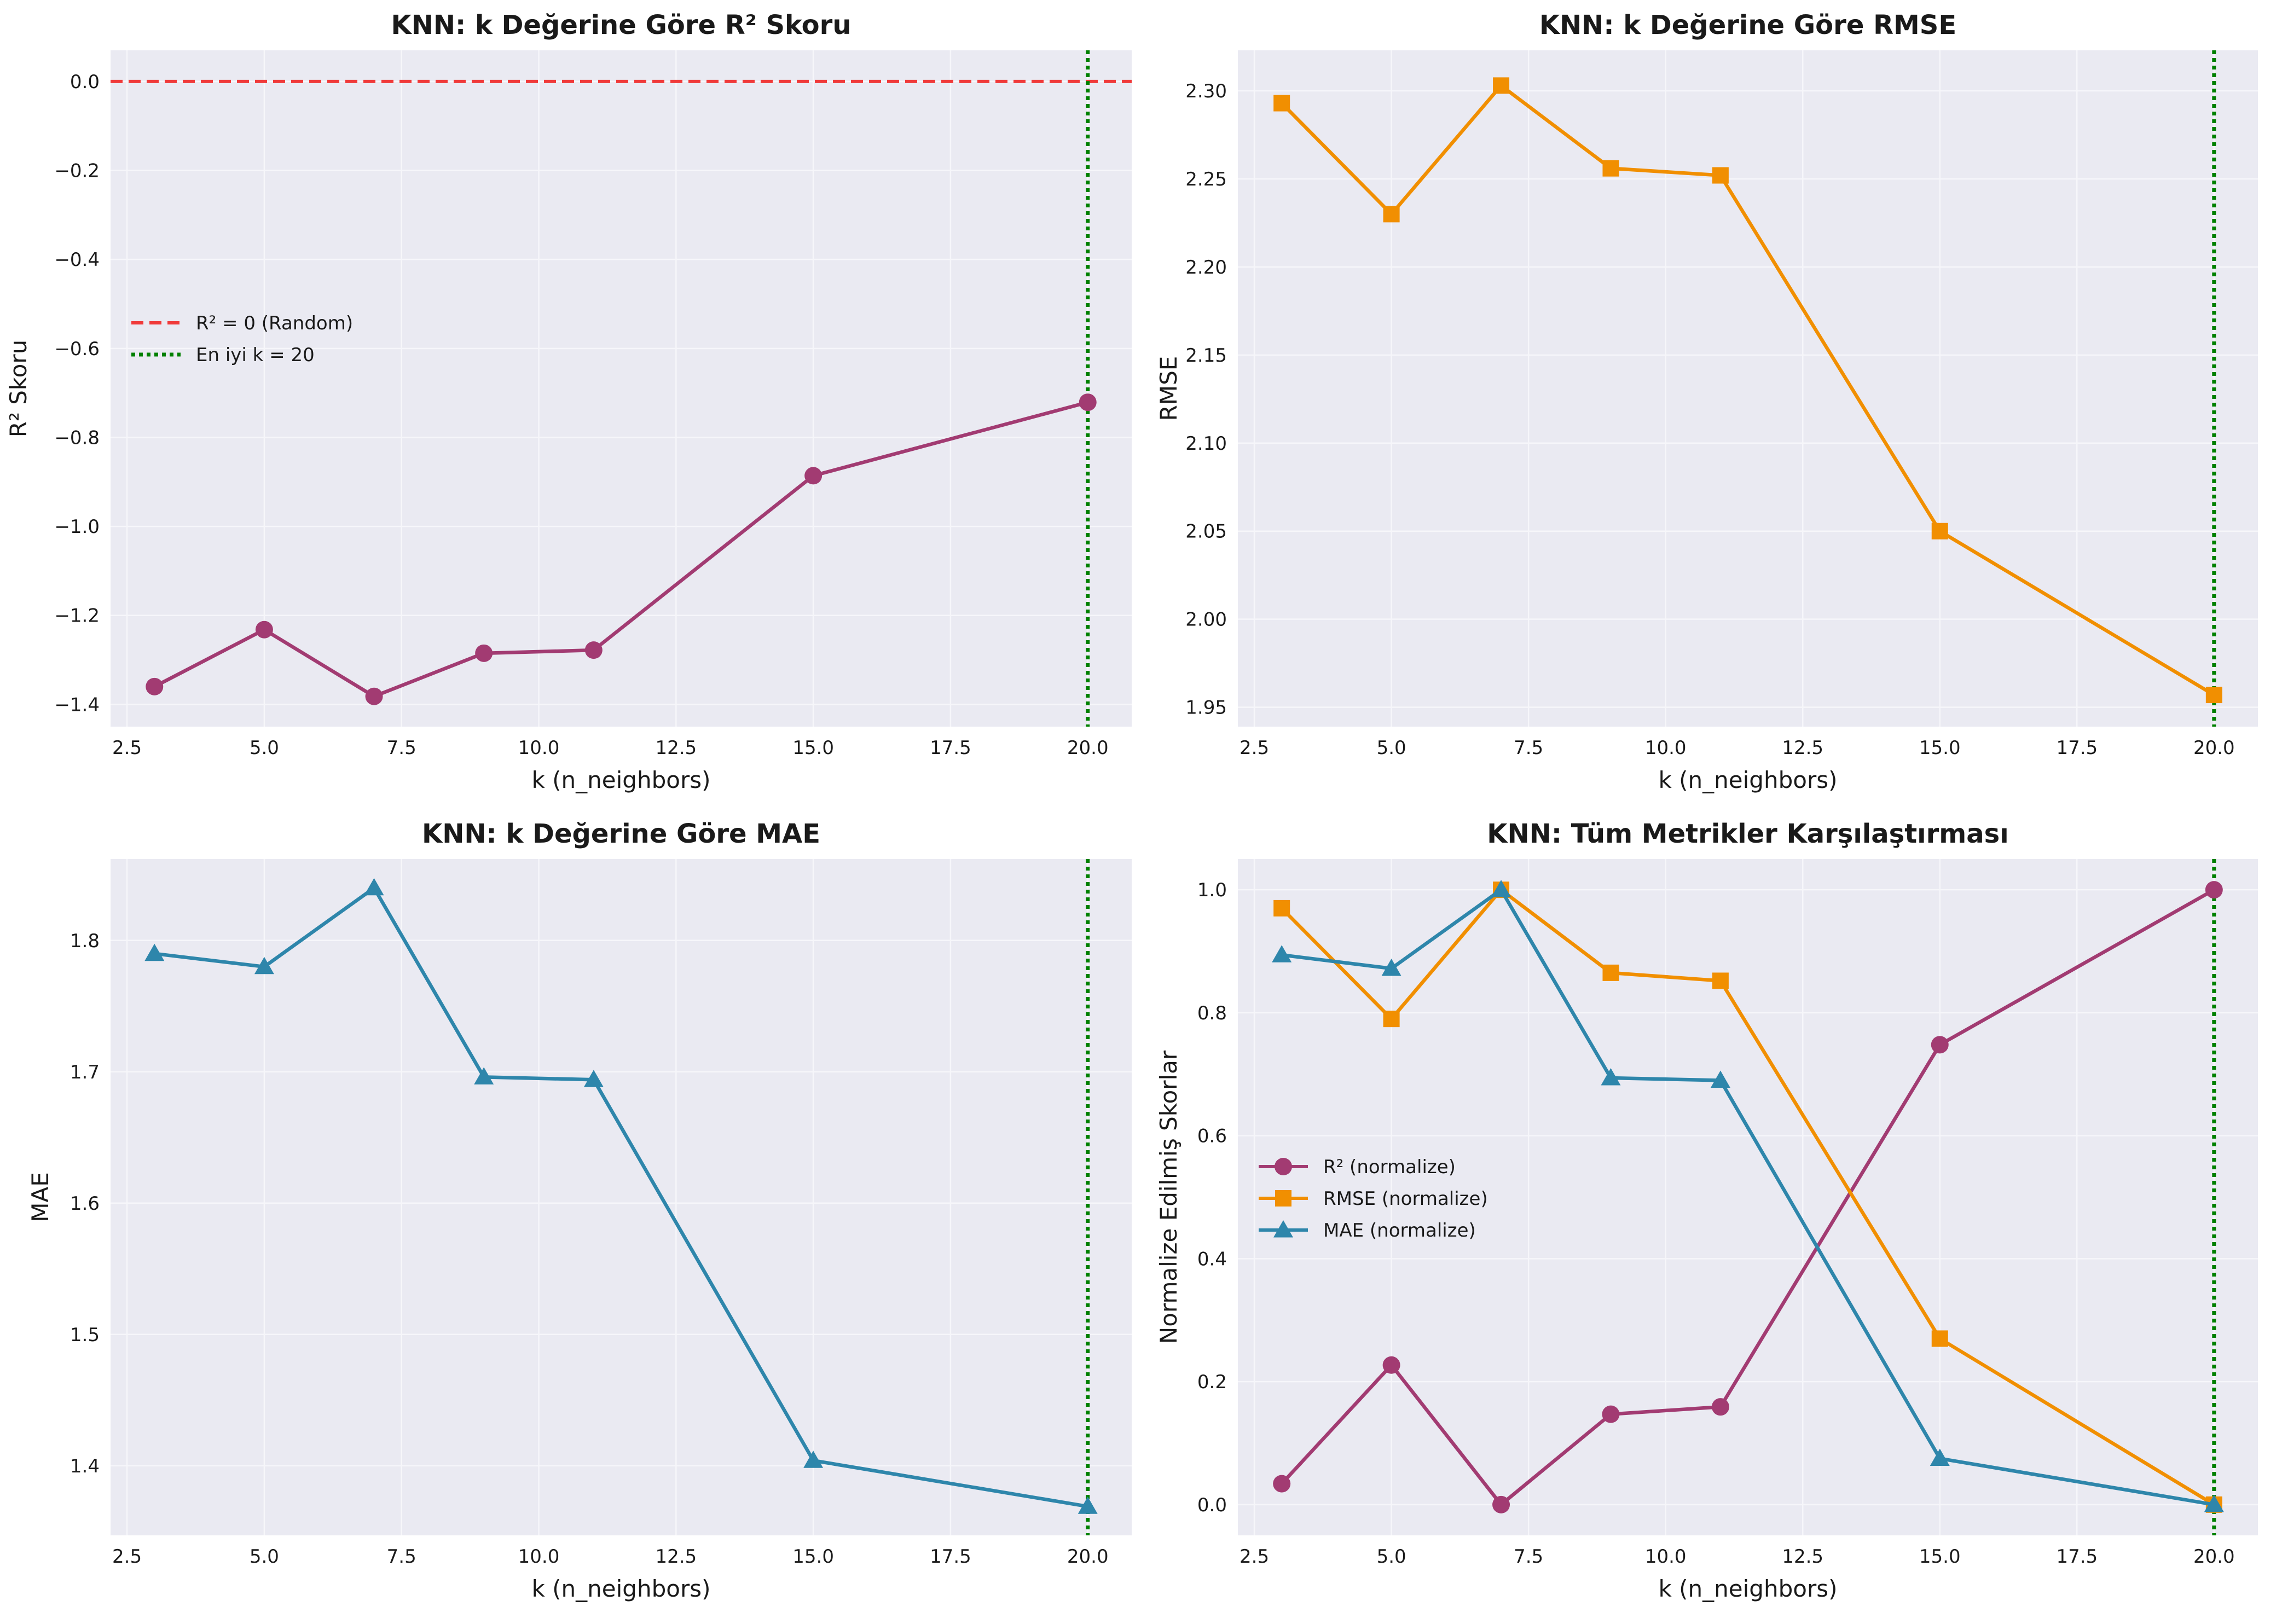 The width and height of the screenshot is (2282, 1624). Describe the element at coordinates (1389, 1167) in the screenshot. I see `legend-label: R² (normalize)` at that location.